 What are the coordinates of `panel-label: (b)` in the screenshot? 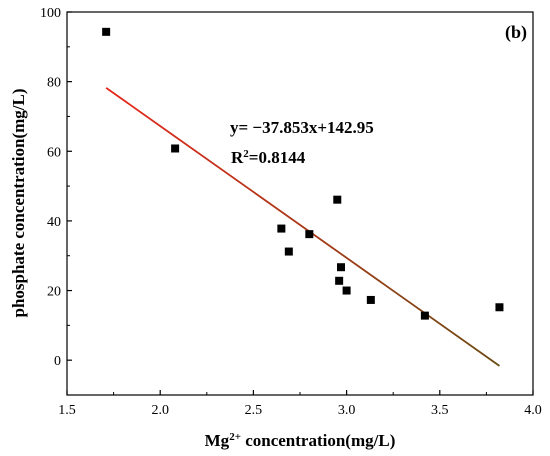 It's located at (516, 32).